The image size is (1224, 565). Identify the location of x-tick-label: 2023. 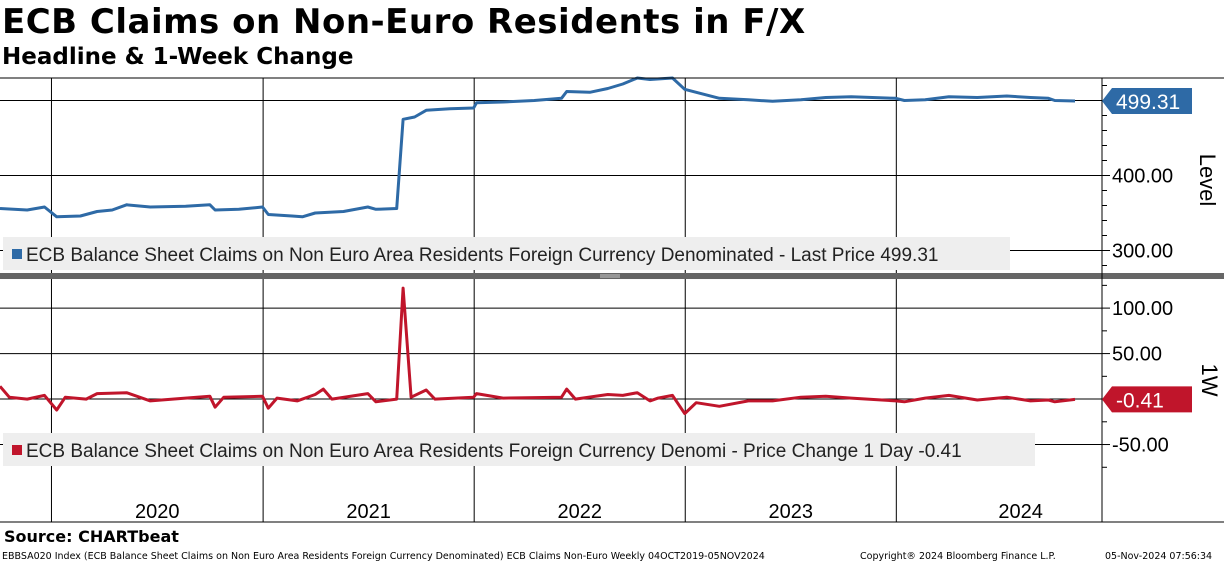
(791, 512).